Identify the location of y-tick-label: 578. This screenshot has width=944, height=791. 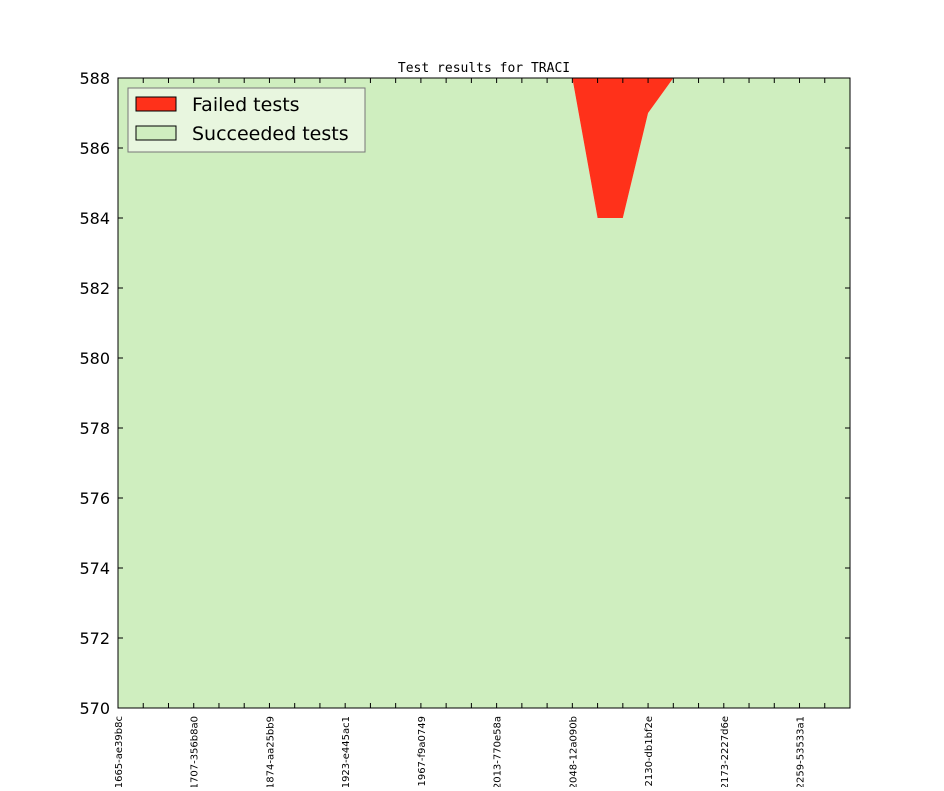
(94, 428).